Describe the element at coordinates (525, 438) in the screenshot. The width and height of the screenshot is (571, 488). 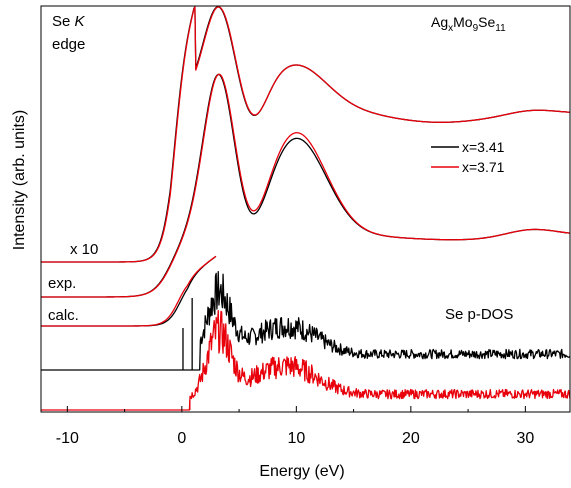
I see `x-tick-label-4: 30` at that location.